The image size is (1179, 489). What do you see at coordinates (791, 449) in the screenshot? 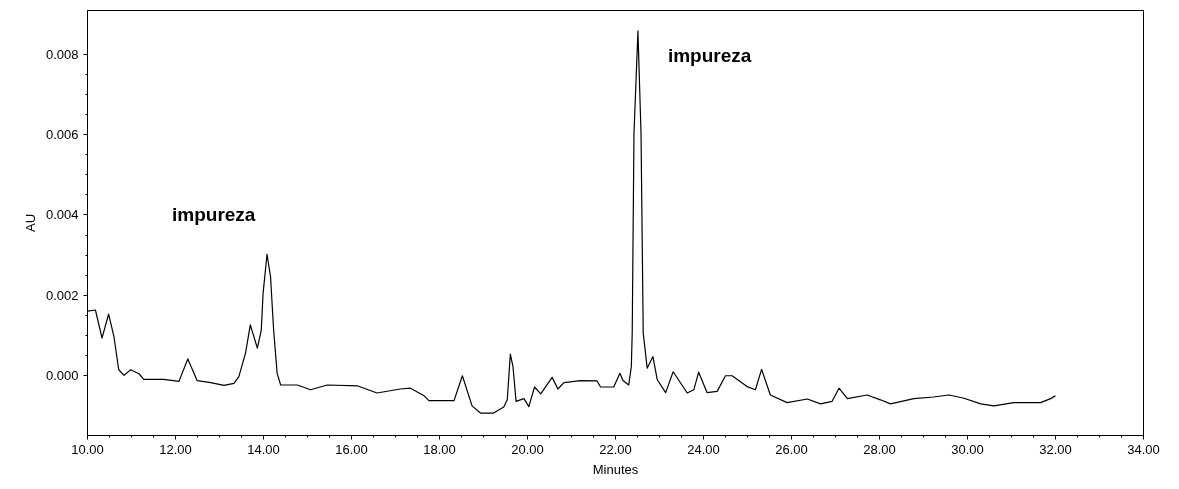
I see `x-tick-label: 26.00` at bounding box center [791, 449].